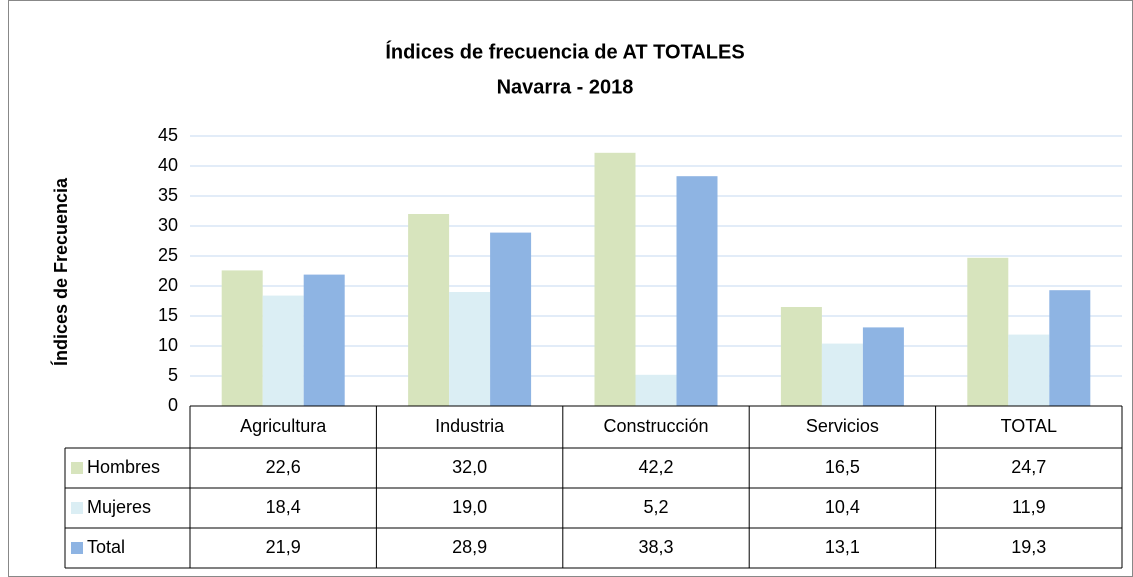 The width and height of the screenshot is (1133, 577). What do you see at coordinates (173, 375) in the screenshot?
I see `y-tick-label: 5` at bounding box center [173, 375].